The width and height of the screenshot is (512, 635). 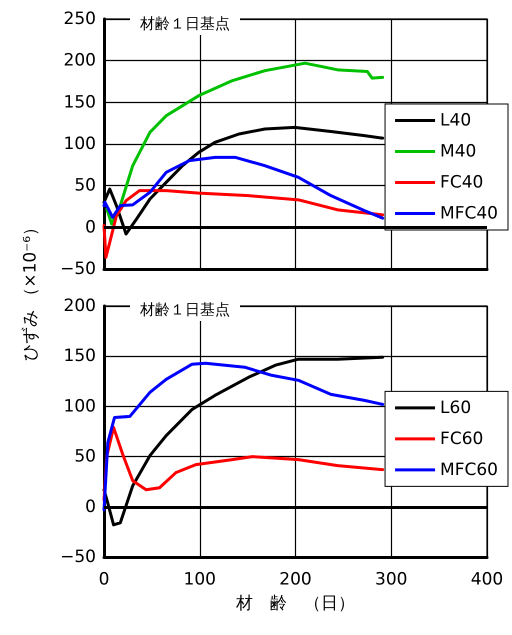 What do you see at coordinates (456, 408) in the screenshot?
I see `legend-label: L60` at bounding box center [456, 408].